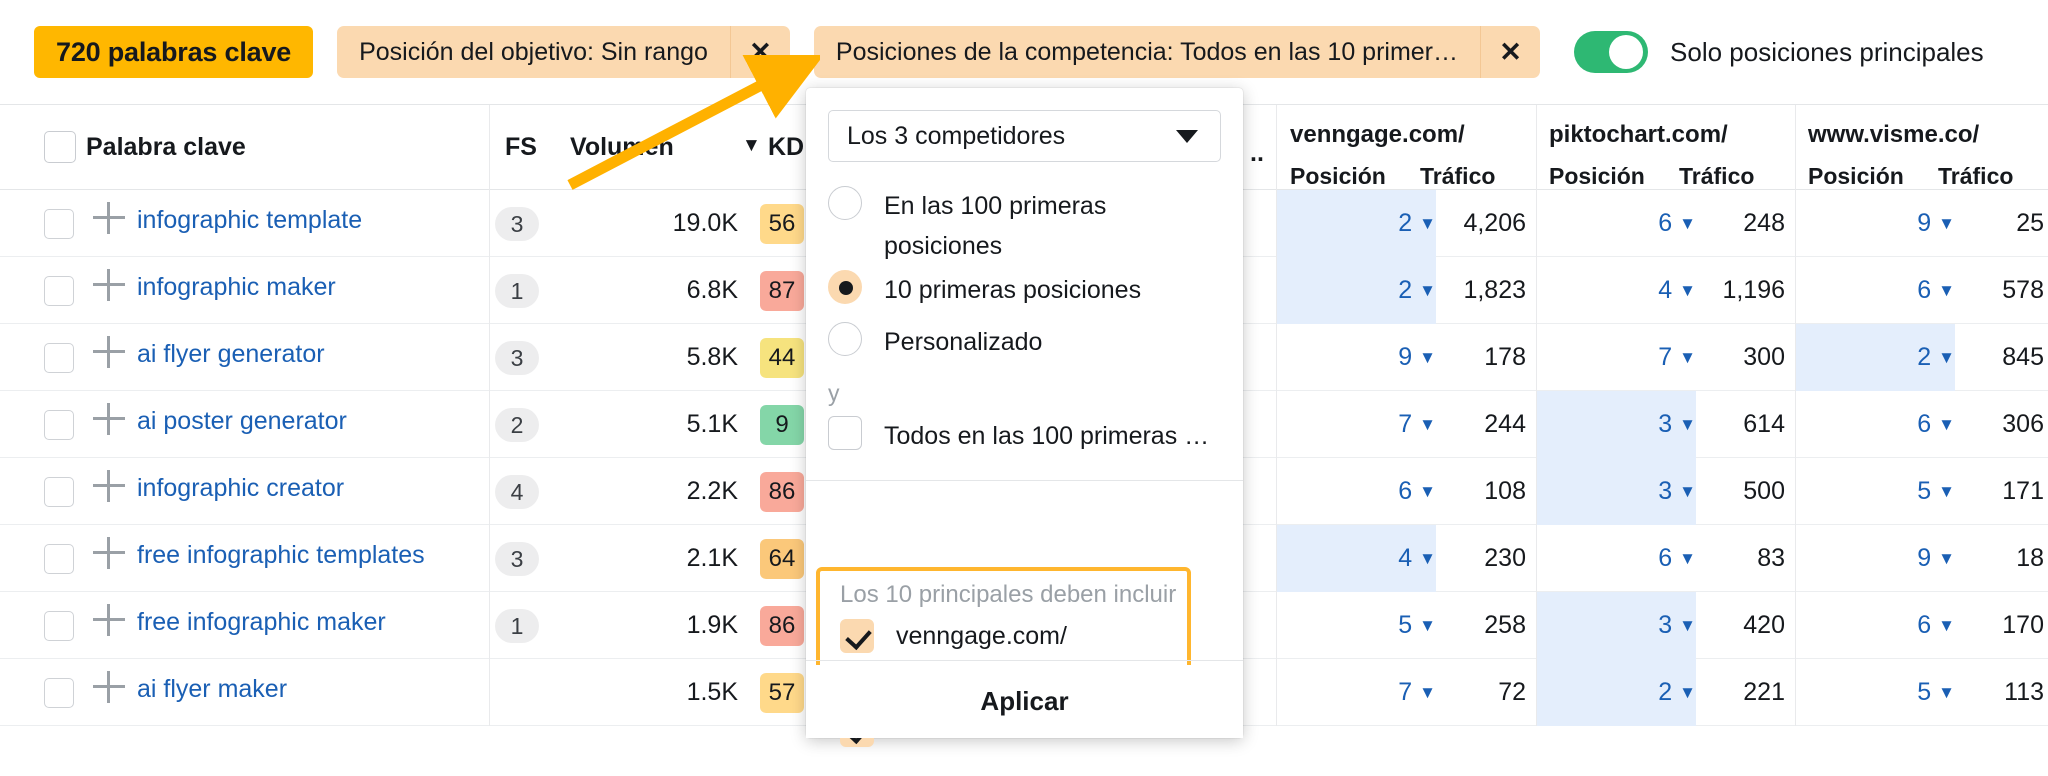 The height and width of the screenshot is (776, 2048). I want to click on keyword-link: infographic maker, so click(236, 287).